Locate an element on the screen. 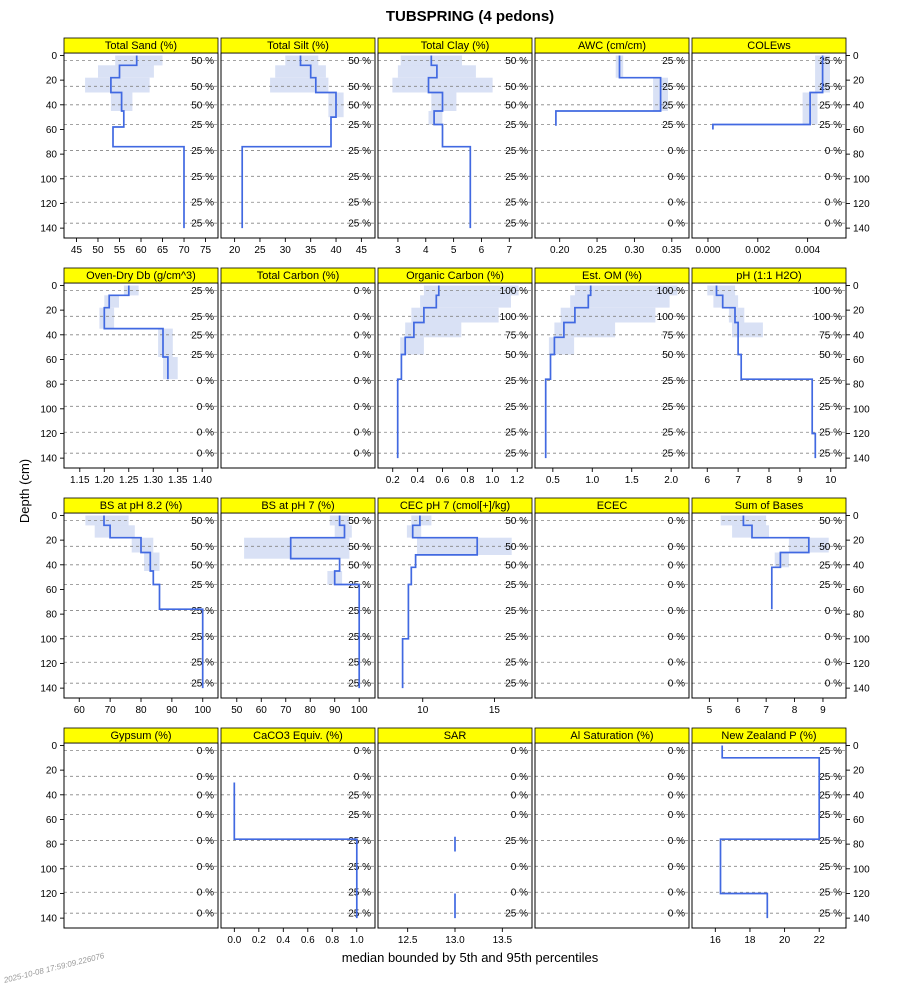 Image resolution: width=900 pixels, height=1000 pixels. panel-title: Total Silt (%) is located at coordinates (298, 46).